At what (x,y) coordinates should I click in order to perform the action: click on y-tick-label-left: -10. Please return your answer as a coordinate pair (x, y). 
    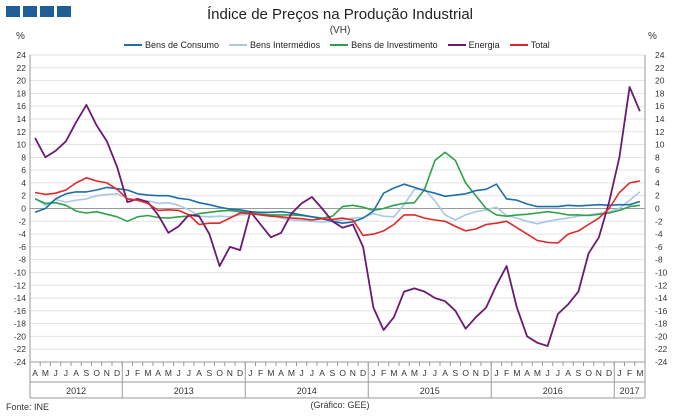
    Looking at the image, I should click on (20, 272).